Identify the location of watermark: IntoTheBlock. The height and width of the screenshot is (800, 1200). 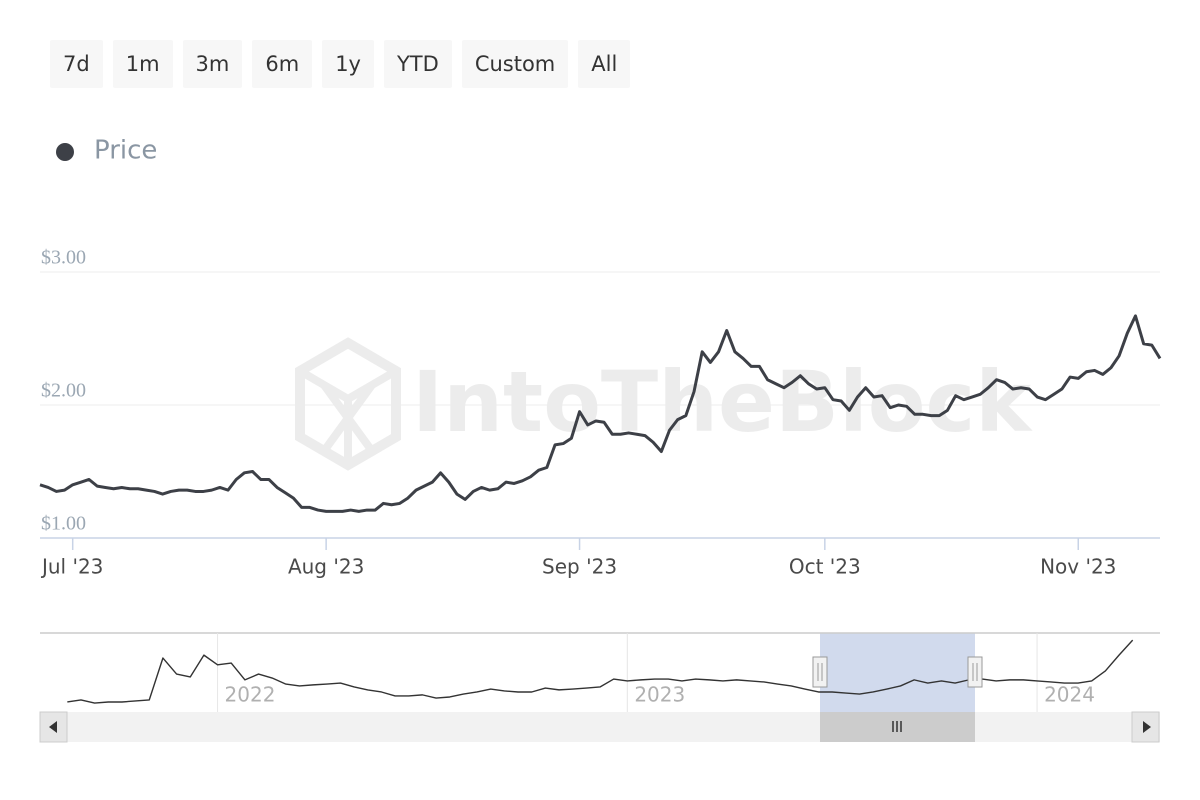
(722, 402).